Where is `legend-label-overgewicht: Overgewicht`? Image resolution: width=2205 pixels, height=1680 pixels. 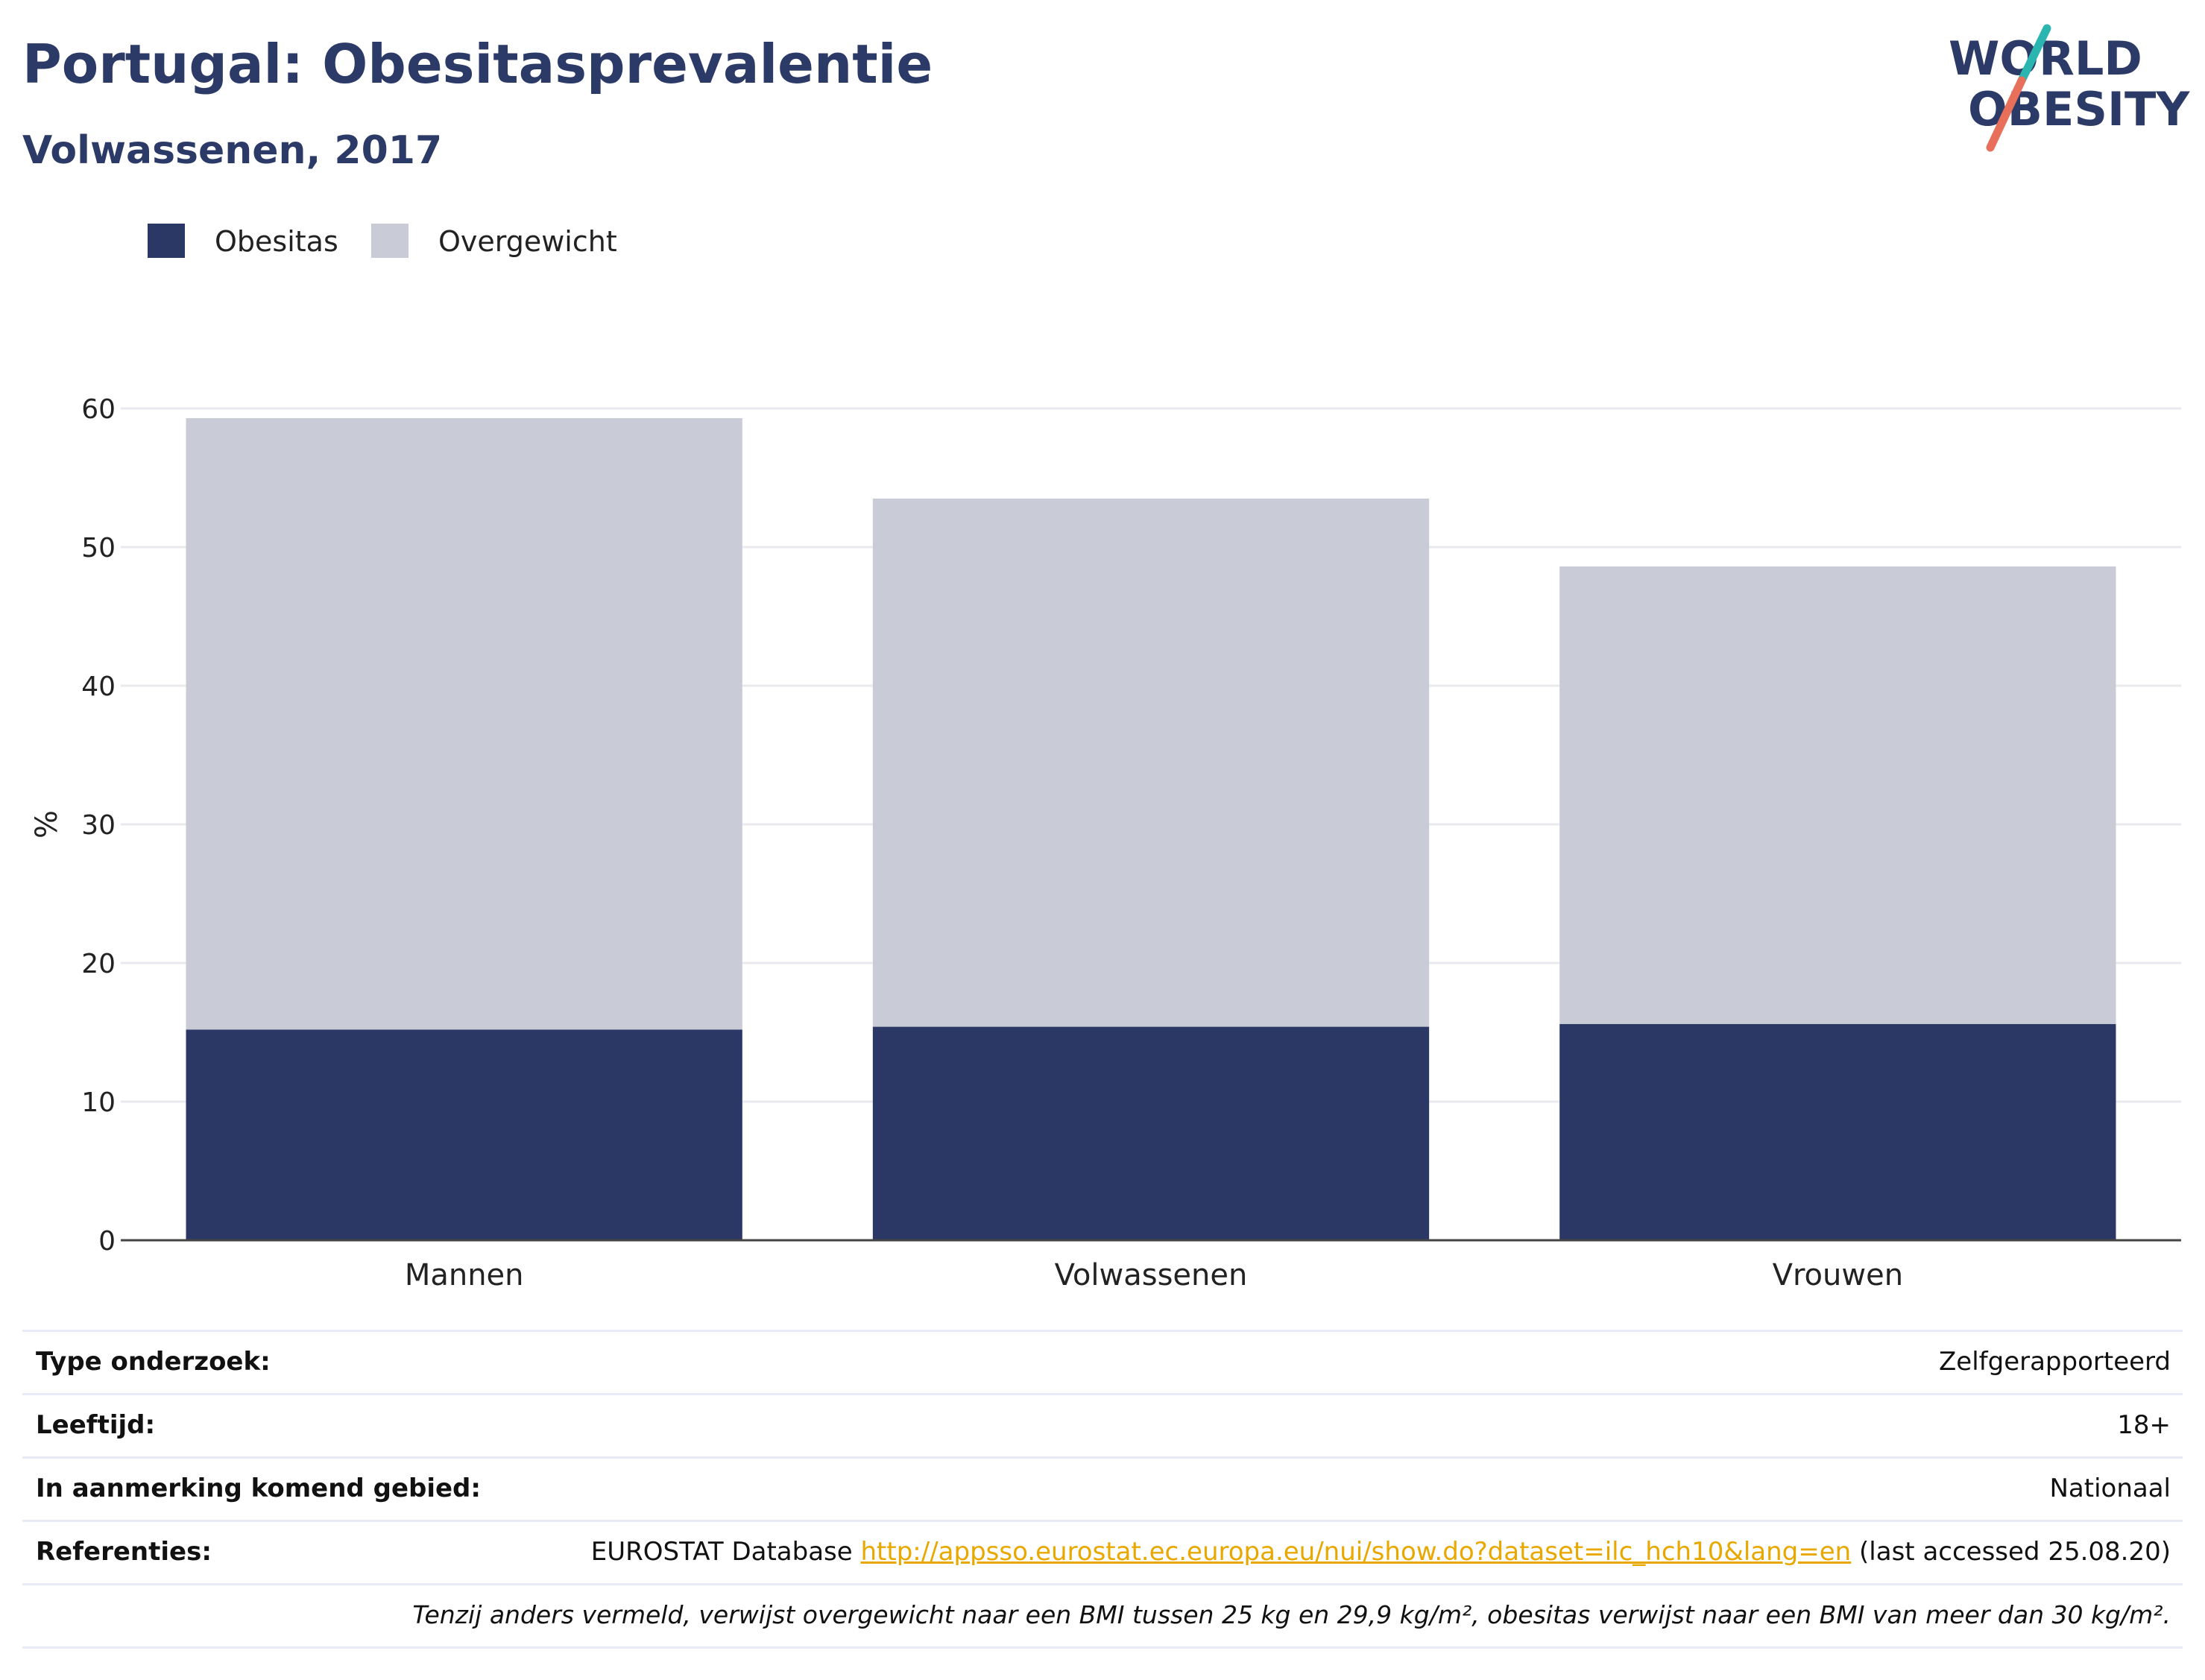 legend-label-overgewicht: Overgewicht is located at coordinates (527, 241).